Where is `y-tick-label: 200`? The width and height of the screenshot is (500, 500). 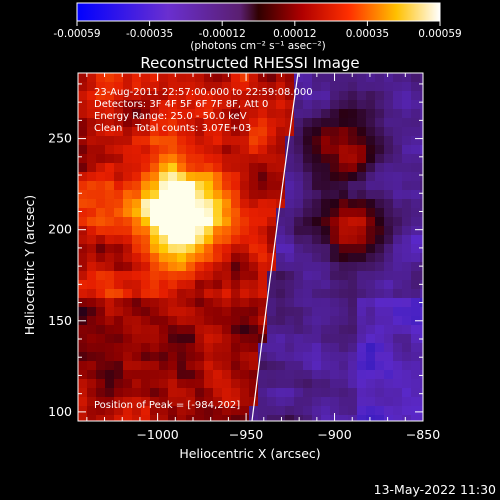 y-tick-label: 200 is located at coordinates (60, 229).